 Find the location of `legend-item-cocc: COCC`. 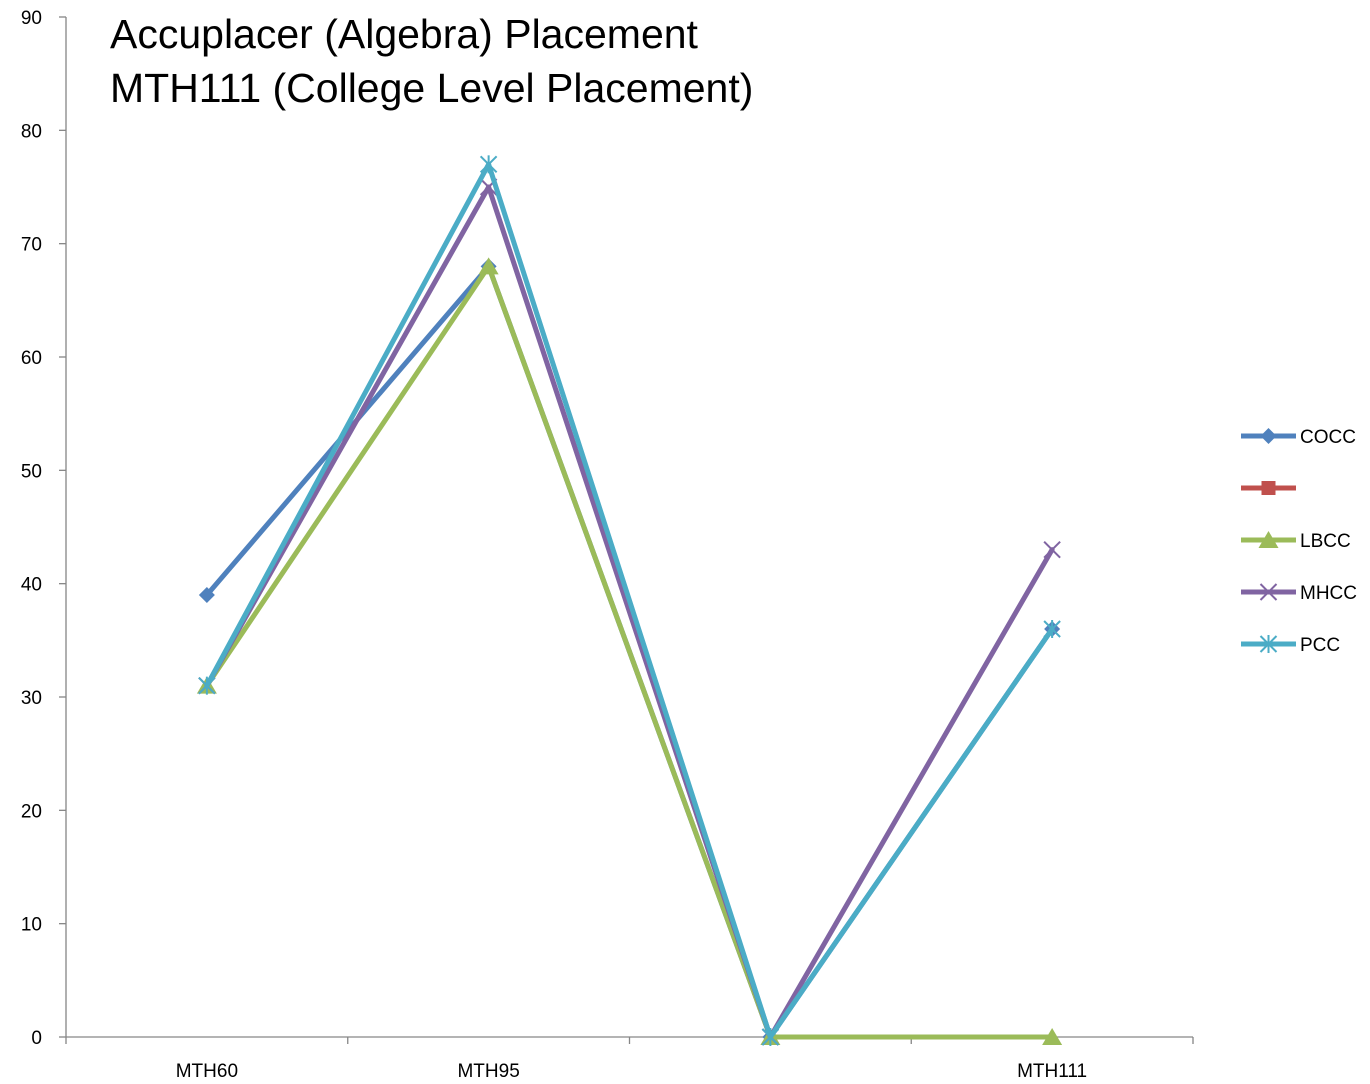

legend-item-cocc: COCC is located at coordinates (1298, 437).